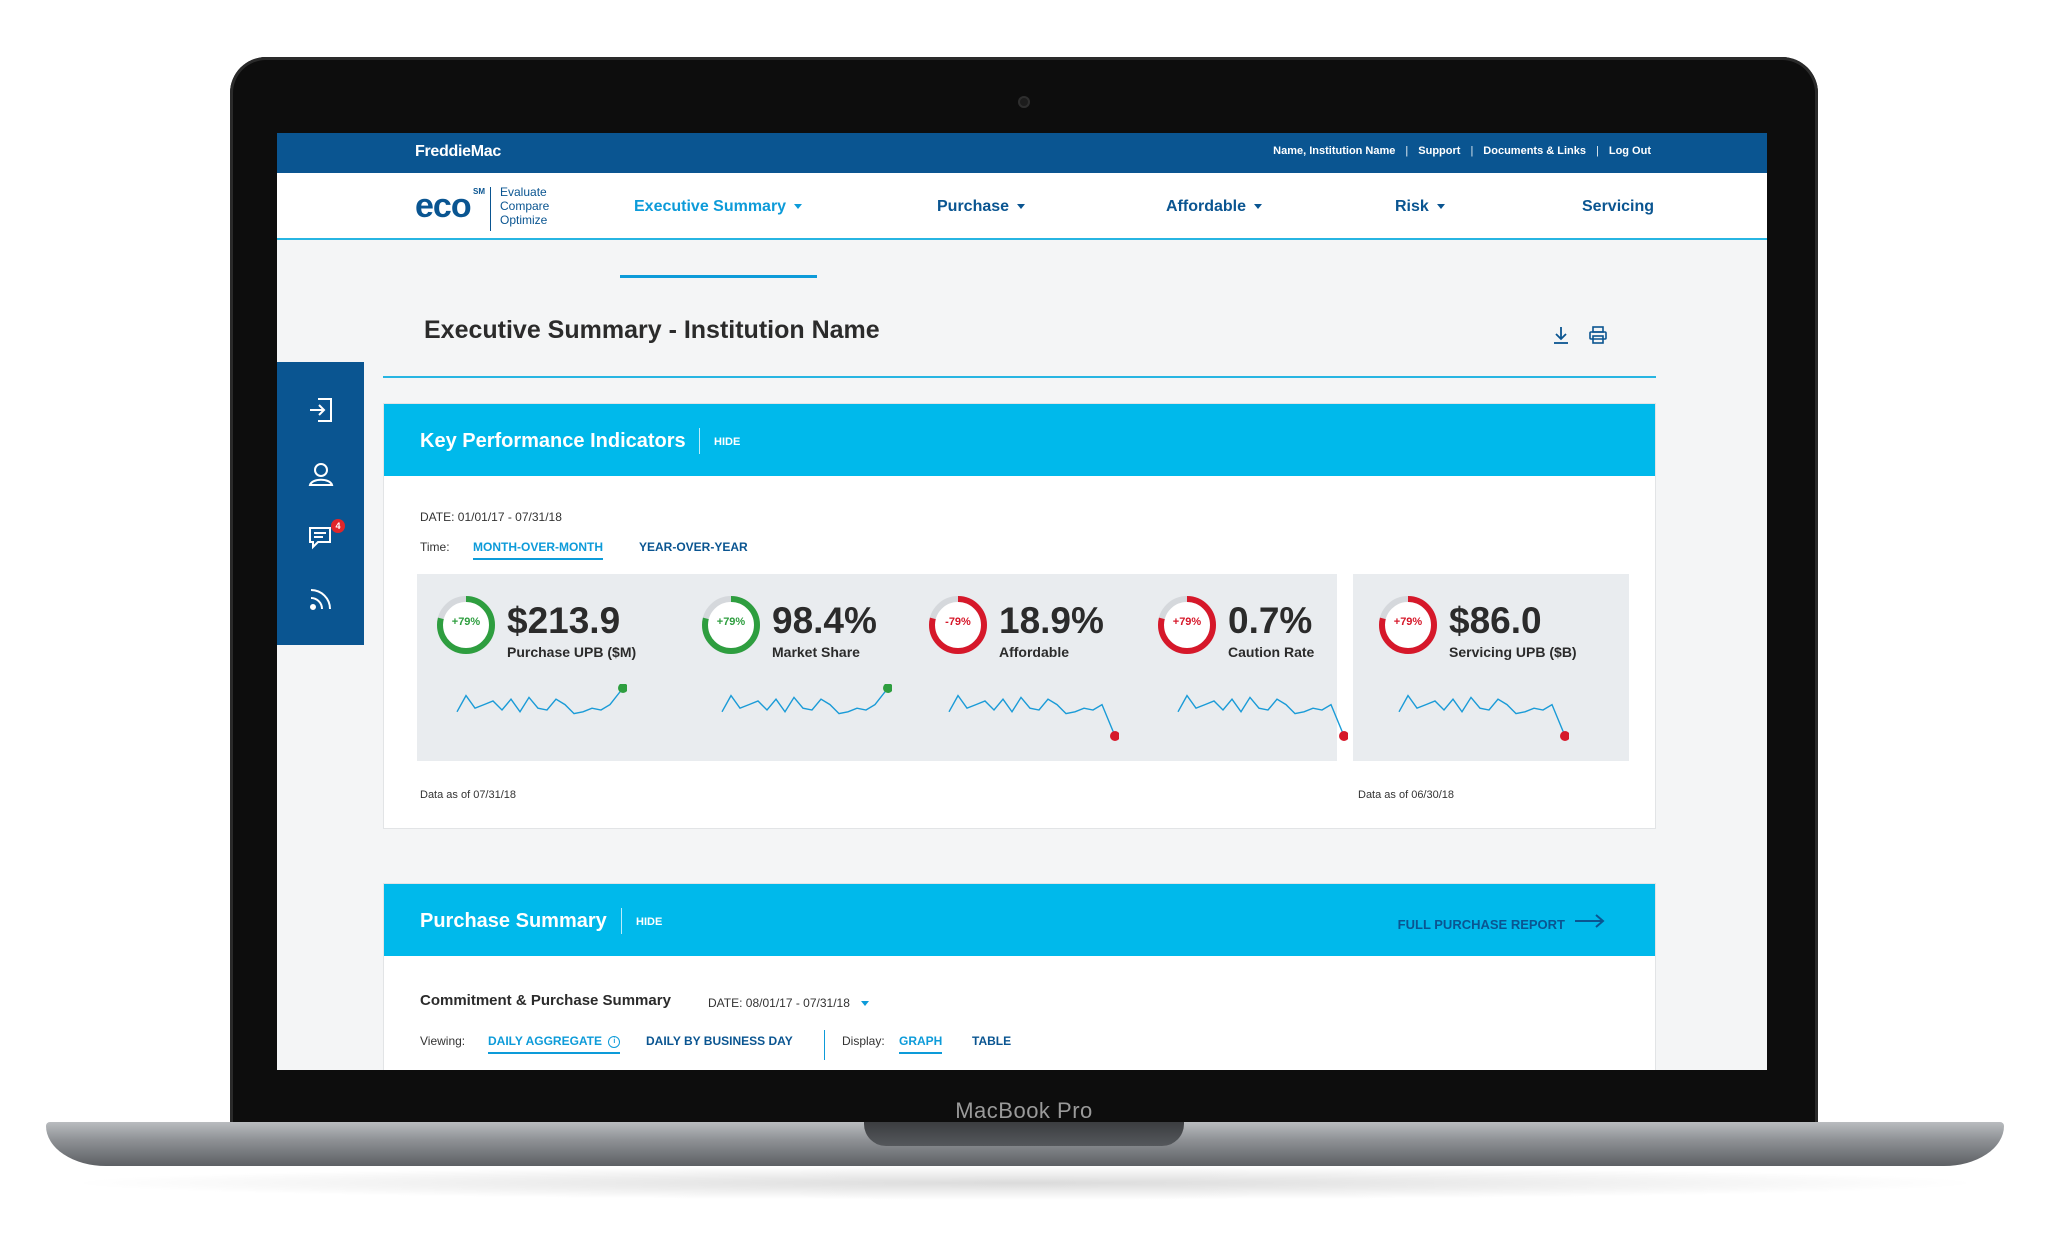  Describe the element at coordinates (321, 474) in the screenshot. I see `user-icon` at that location.